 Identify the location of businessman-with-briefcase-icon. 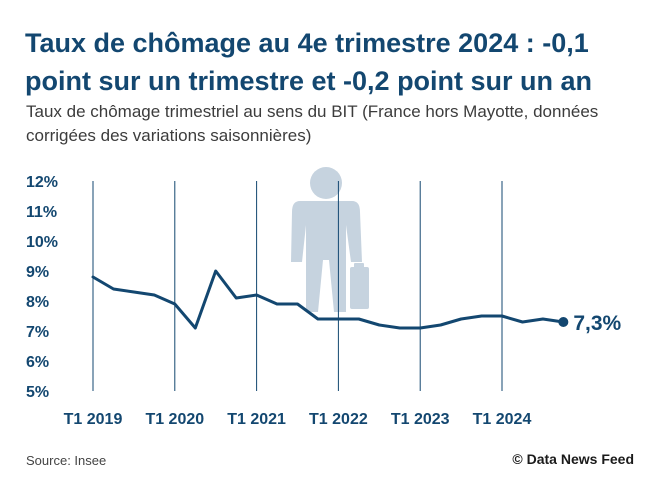
(330, 239).